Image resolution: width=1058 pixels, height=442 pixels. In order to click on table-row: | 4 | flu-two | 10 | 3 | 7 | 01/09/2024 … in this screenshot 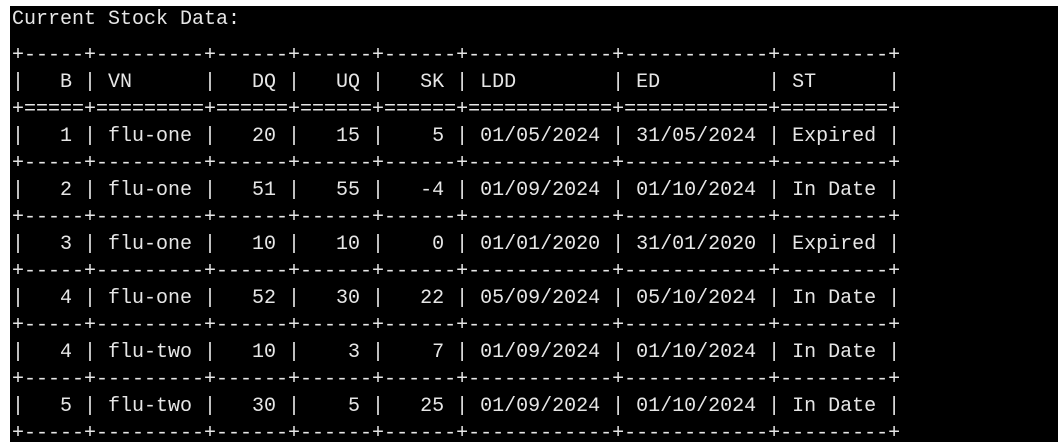, I will do `click(456, 352)`.